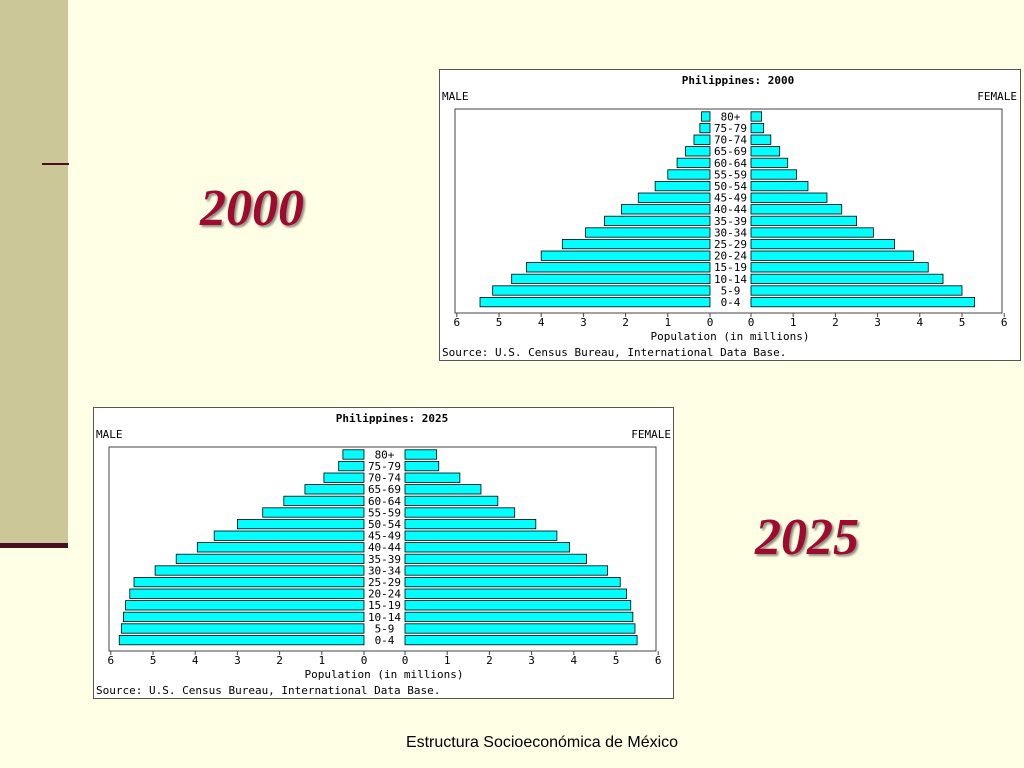 The height and width of the screenshot is (768, 1024). I want to click on age-group-label: 30-34, so click(730, 232).